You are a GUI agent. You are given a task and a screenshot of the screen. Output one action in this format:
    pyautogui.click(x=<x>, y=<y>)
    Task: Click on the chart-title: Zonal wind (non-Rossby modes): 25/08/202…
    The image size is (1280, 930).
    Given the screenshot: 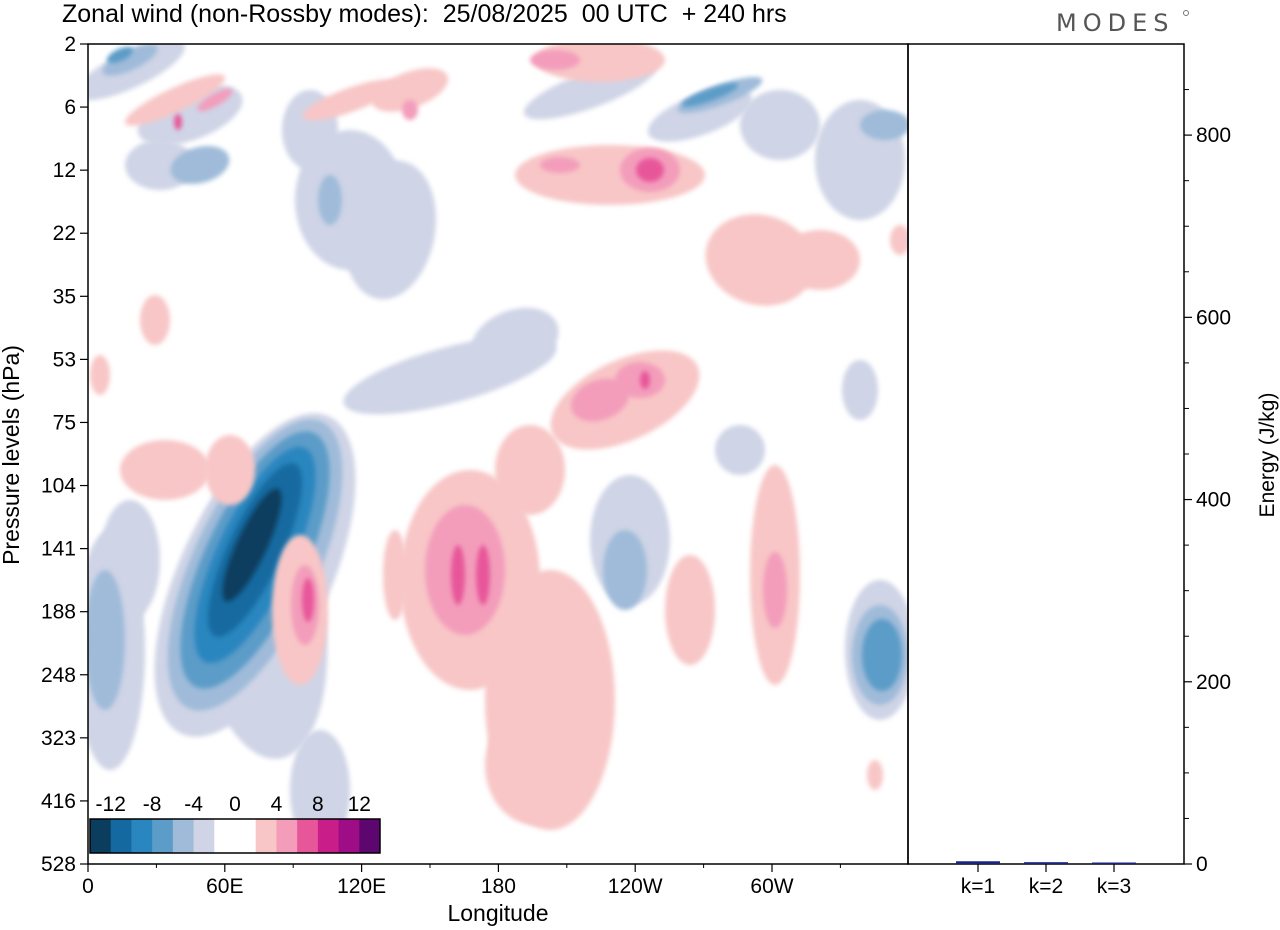 What is the action you would take?
    pyautogui.click(x=424, y=14)
    